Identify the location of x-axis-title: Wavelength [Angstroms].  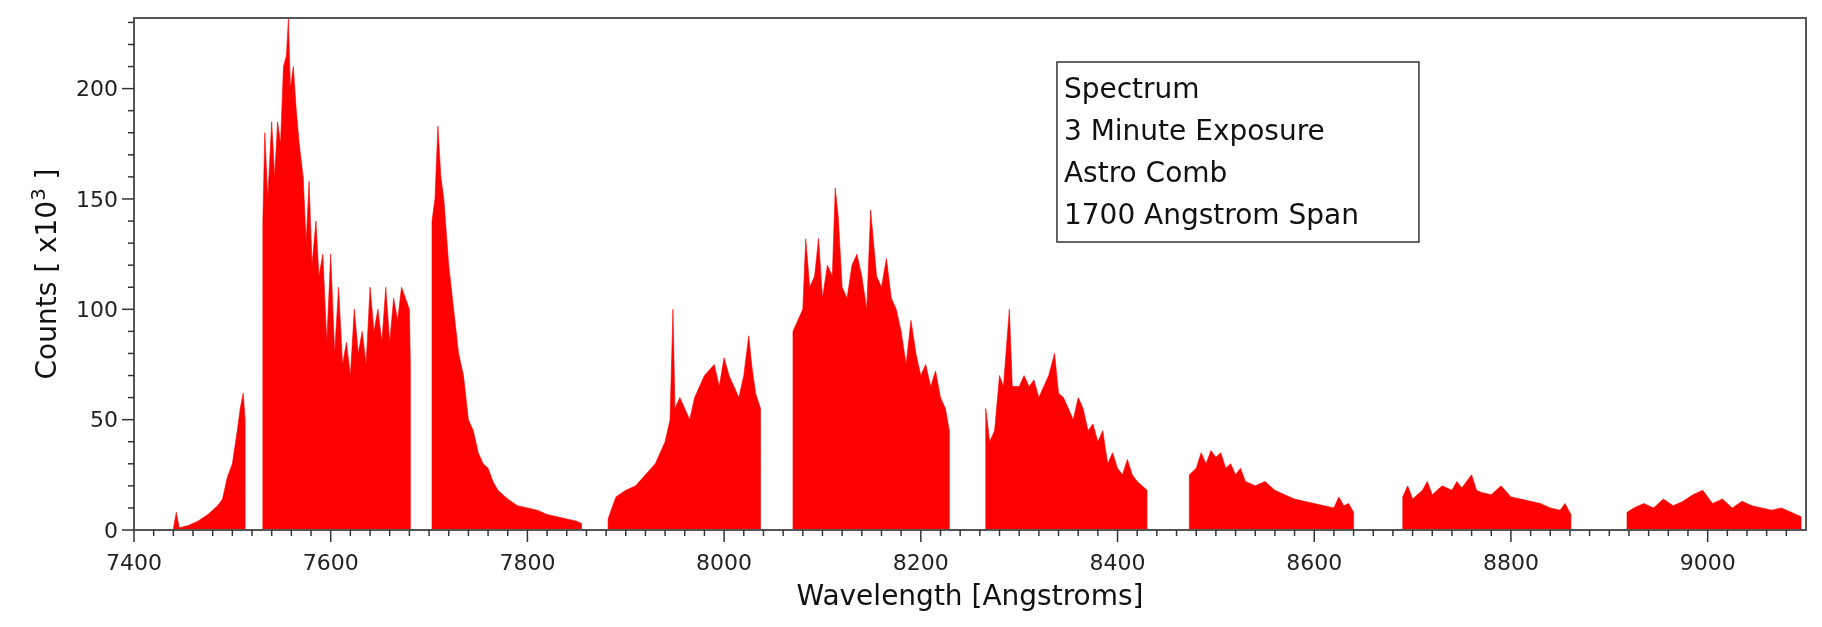
(970, 595).